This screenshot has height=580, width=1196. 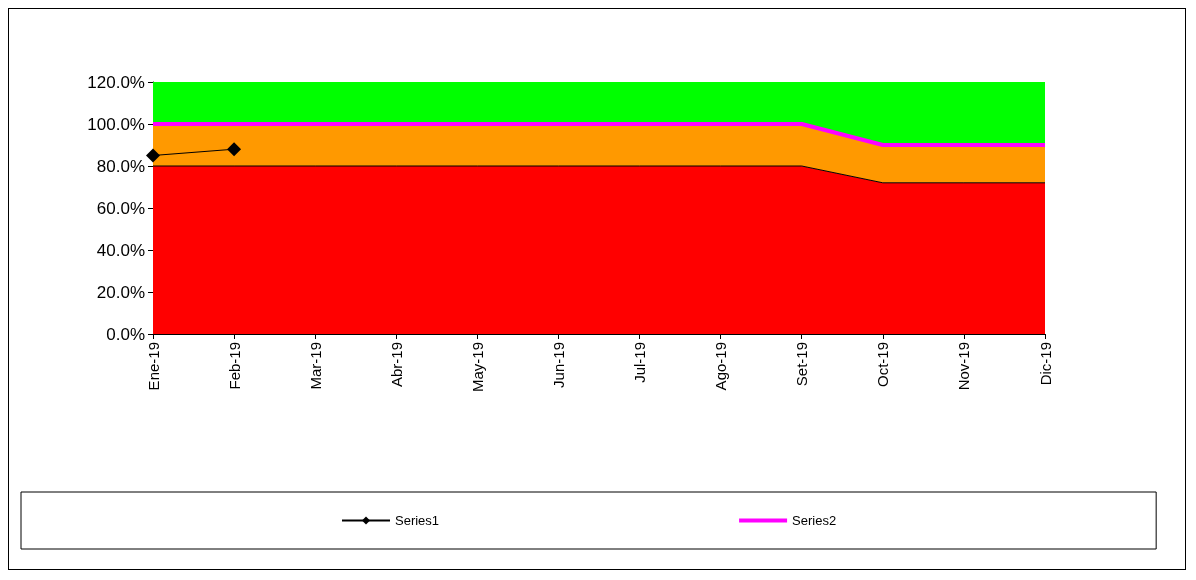 What do you see at coordinates (1045, 364) in the screenshot?
I see `x-tick-label: Dic-19` at bounding box center [1045, 364].